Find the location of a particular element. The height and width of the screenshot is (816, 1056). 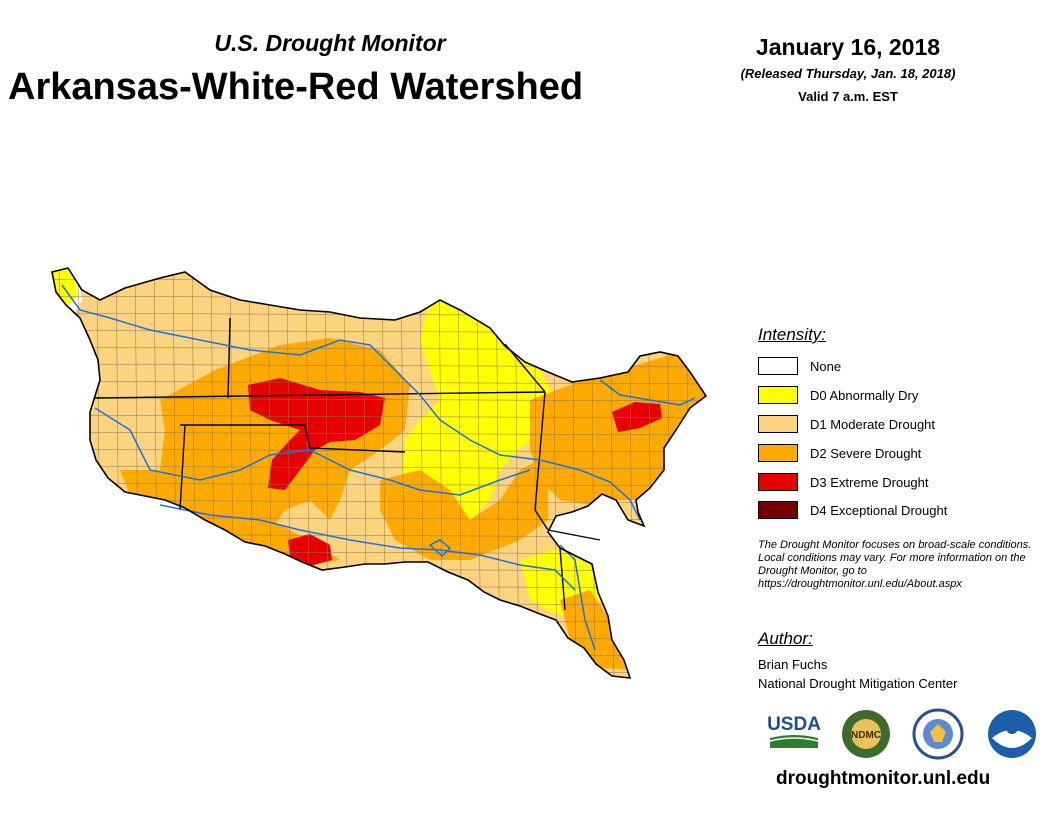

legend-item-d4: D4 Exceptional Drought is located at coordinates (852, 510).